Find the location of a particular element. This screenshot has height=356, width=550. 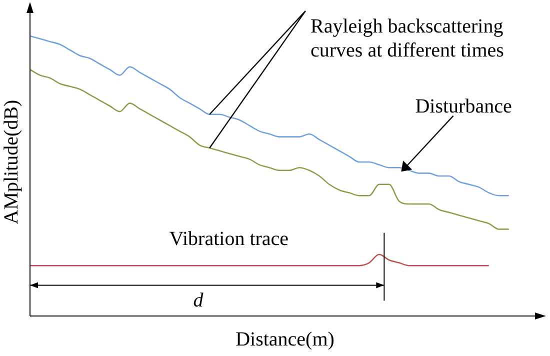

annotation: d is located at coordinates (198, 301).